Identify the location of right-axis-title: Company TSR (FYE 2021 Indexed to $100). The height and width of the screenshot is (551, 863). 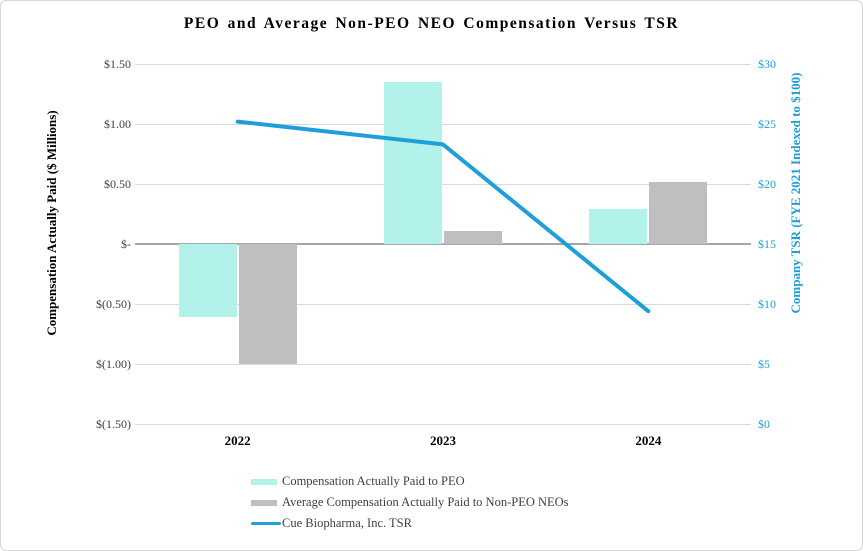
(795, 193).